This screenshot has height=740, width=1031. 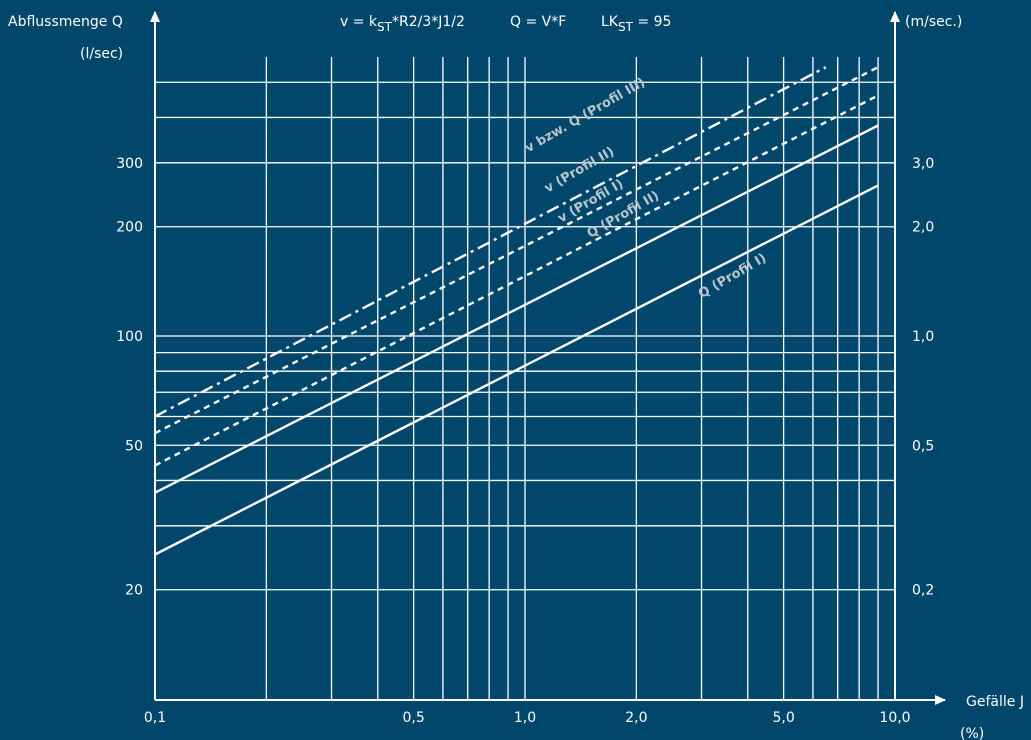 I want to click on formula-flow: Q = V*F, so click(x=538, y=22).